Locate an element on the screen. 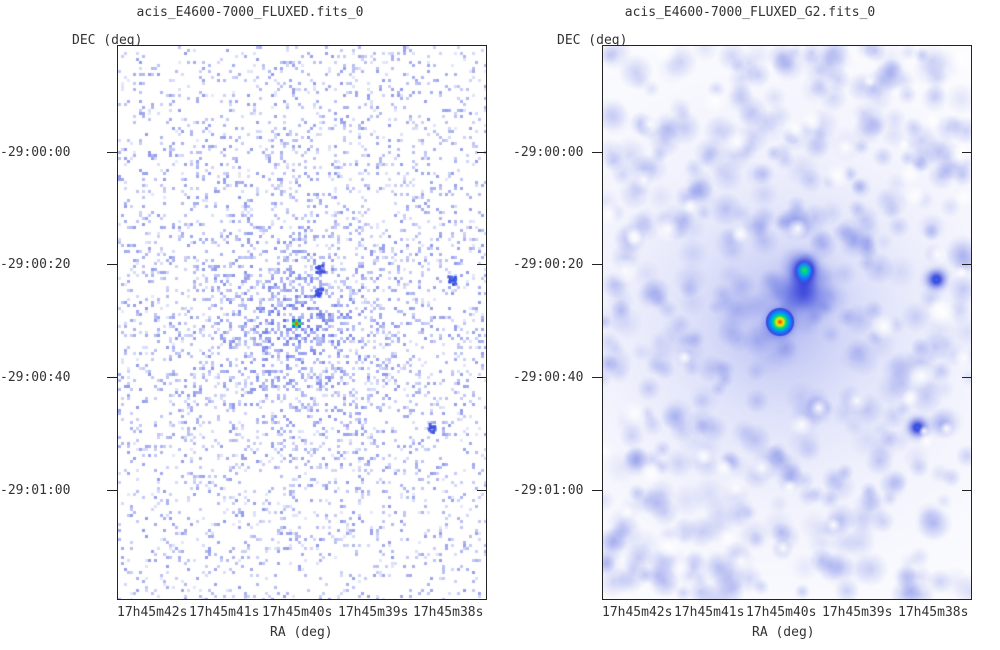  panel-title: acis_E4600-7000_FLUXED_G2.fits_0 is located at coordinates (750, 12).